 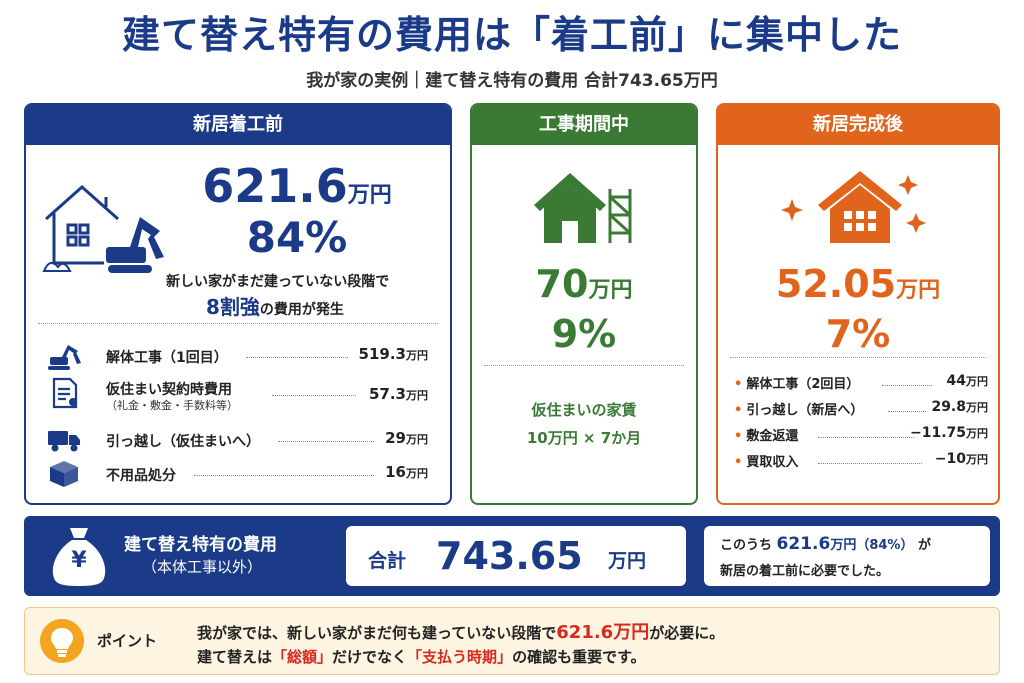 What do you see at coordinates (853, 207) in the screenshot?
I see `new-house-sparkle-icon` at bounding box center [853, 207].